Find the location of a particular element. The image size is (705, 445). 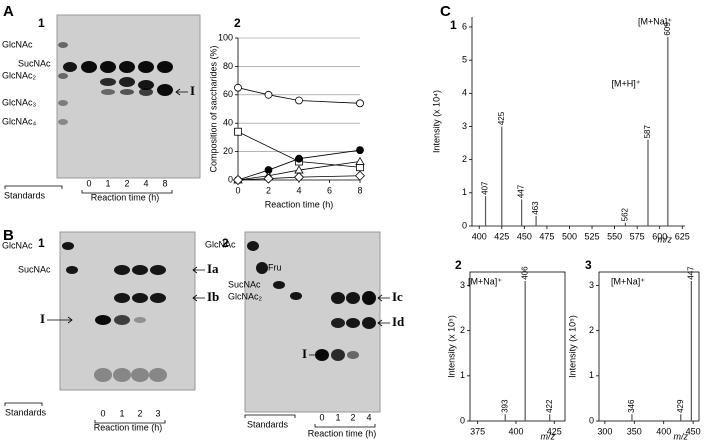

y-axis-label: Intensity (x 10⁵) is located at coordinates (451, 346).